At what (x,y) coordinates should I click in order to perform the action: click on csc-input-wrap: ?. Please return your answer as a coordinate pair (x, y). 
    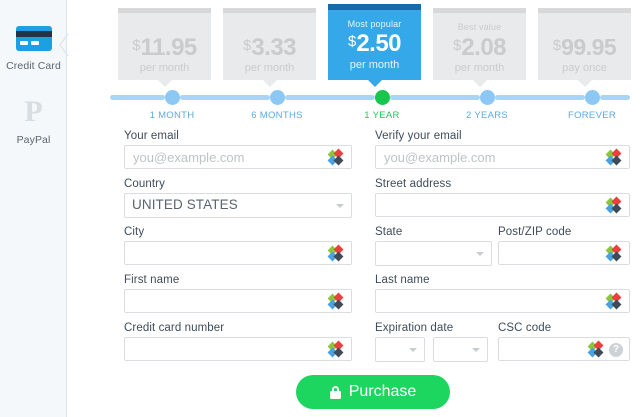
    Looking at the image, I should click on (564, 349).